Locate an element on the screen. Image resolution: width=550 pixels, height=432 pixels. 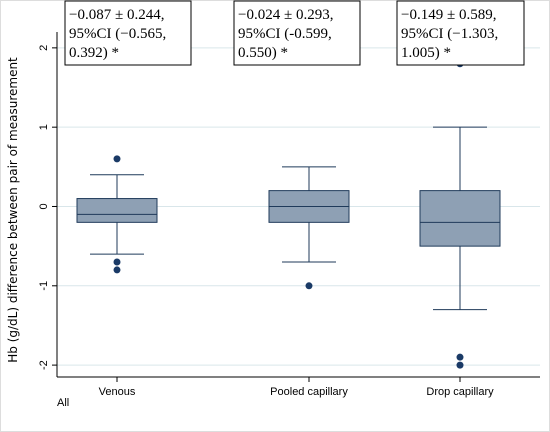
annotation-3: −0.149 ± 0.589, 95%CI (−1.303, 1.005) * is located at coordinates (460, 33).